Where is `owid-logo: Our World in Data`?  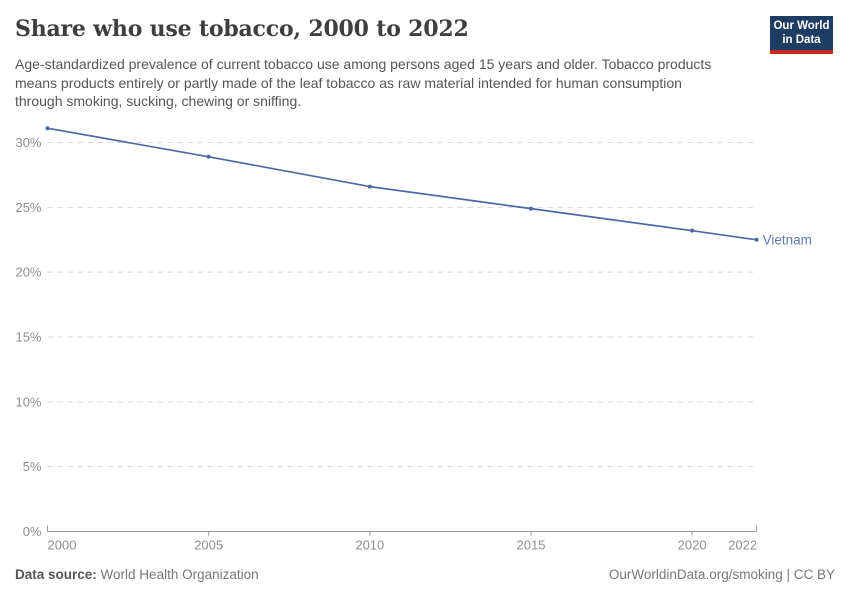
owid-logo: Our World in Data is located at coordinates (801, 35).